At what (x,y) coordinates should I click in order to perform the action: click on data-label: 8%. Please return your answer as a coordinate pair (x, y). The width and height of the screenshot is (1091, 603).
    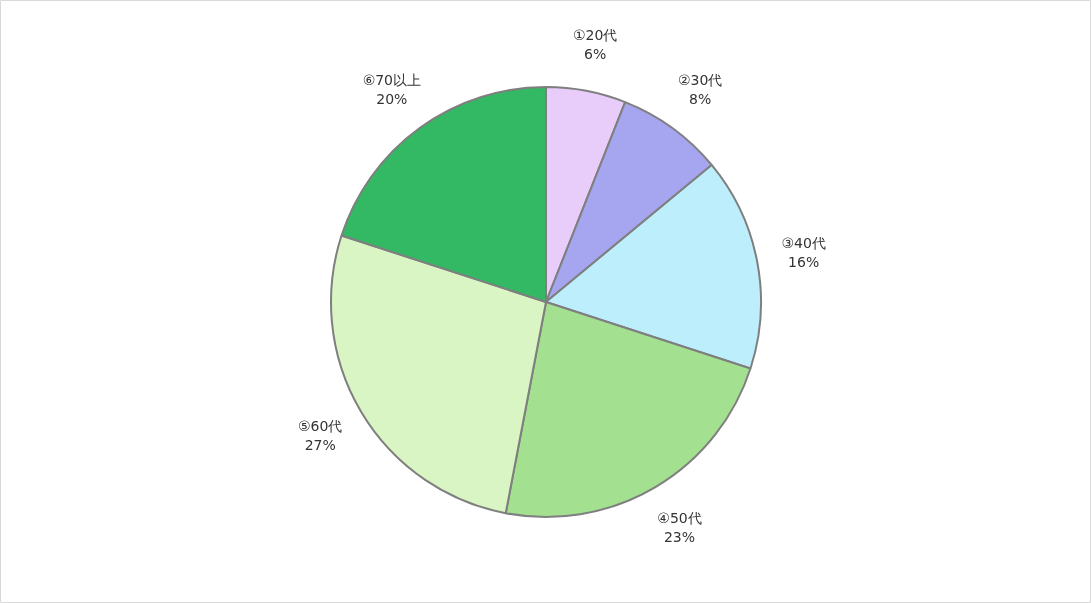
    Looking at the image, I should click on (700, 99).